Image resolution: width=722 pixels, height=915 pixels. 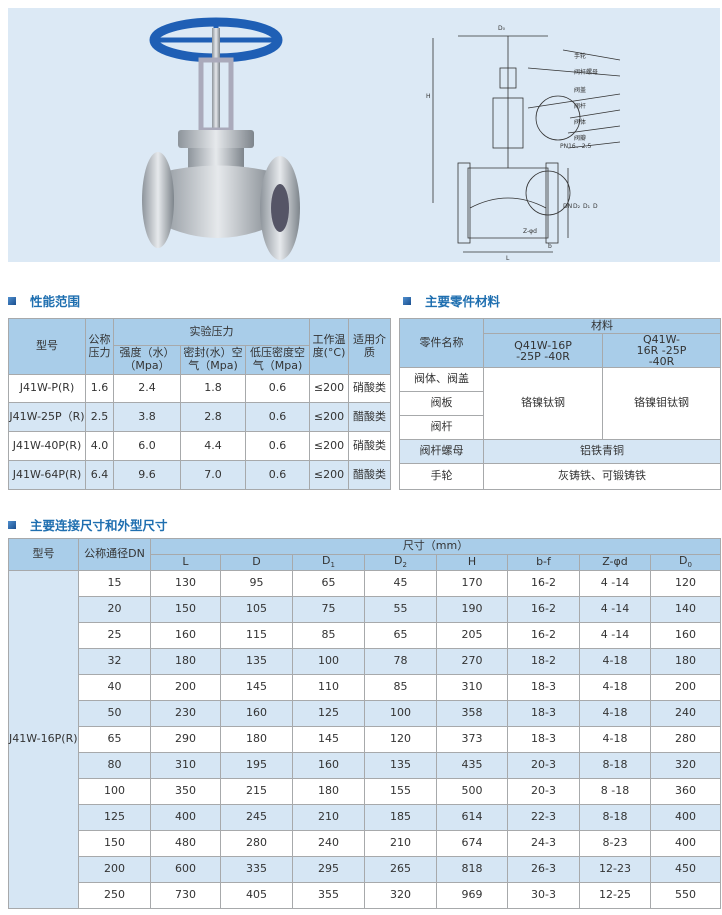 I want to click on table-cell: 160, so click(x=185, y=635).